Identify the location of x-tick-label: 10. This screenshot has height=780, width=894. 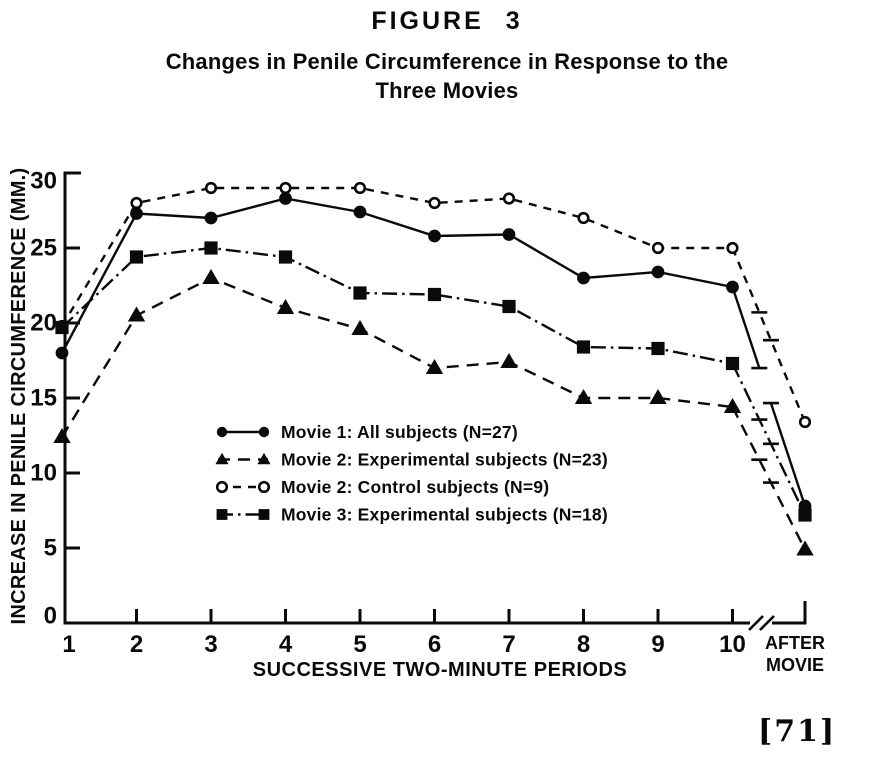
(732, 644).